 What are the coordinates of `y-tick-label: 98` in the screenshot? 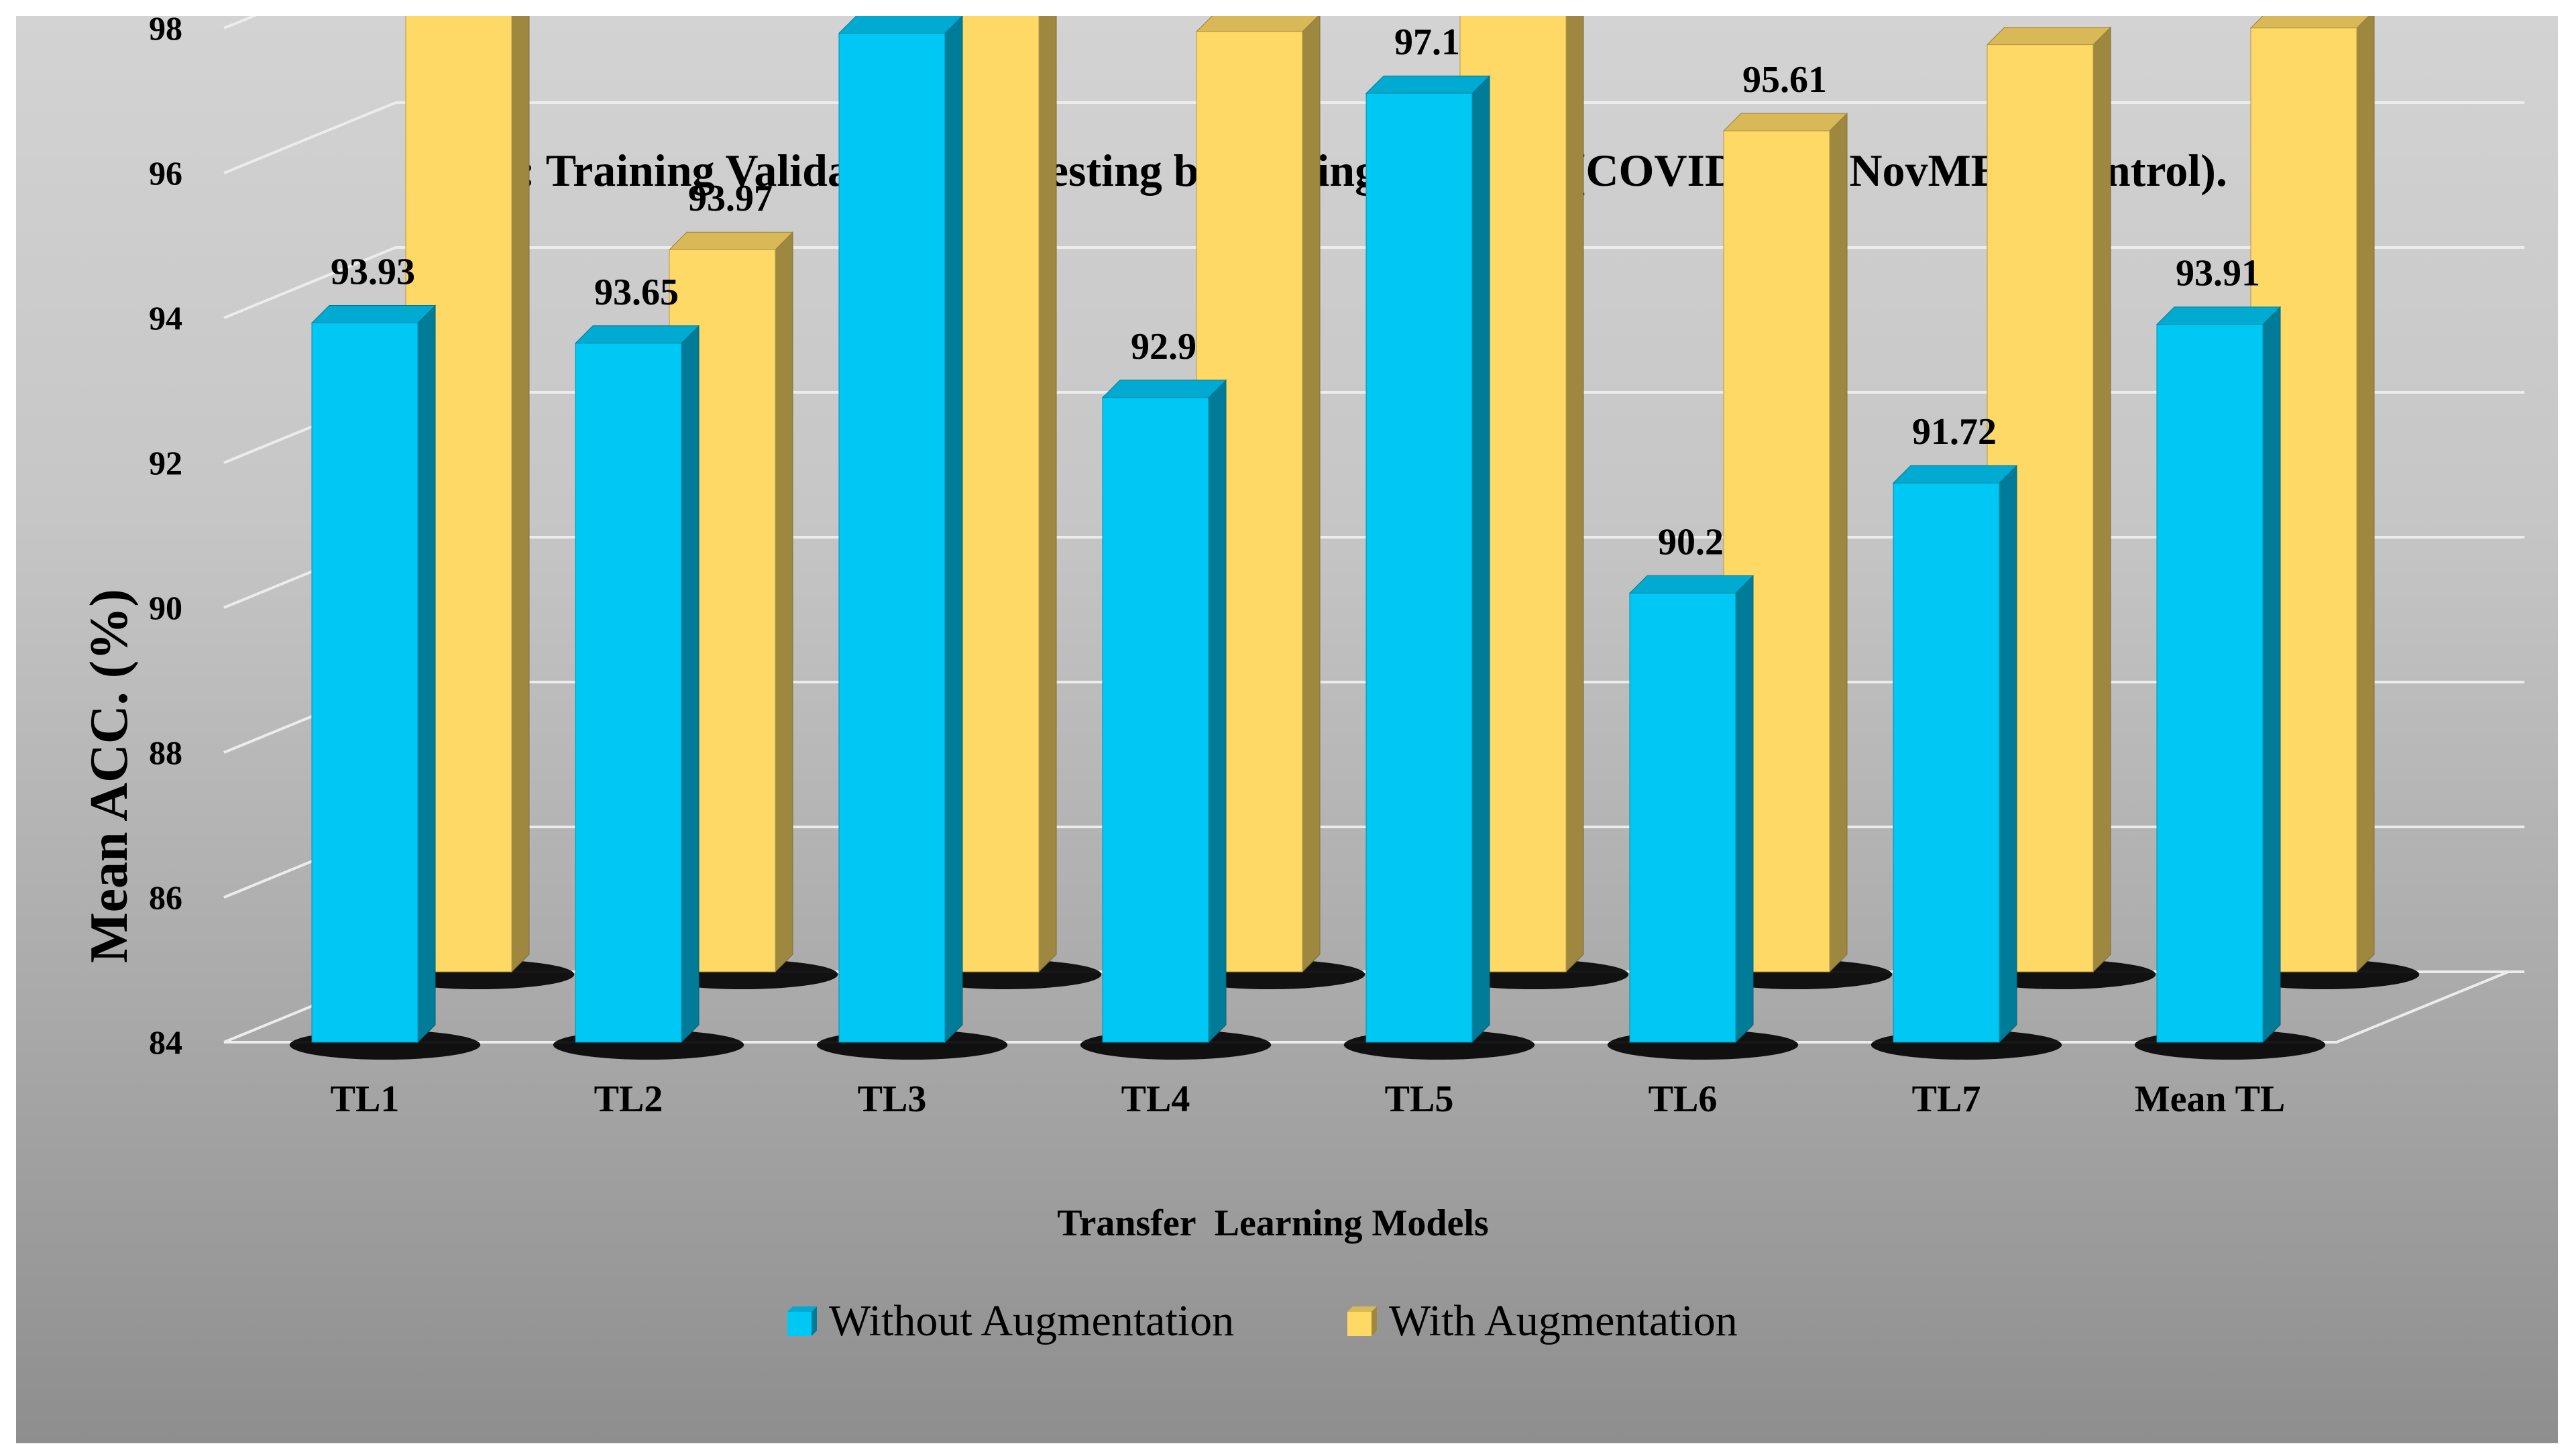 It's located at (166, 31).